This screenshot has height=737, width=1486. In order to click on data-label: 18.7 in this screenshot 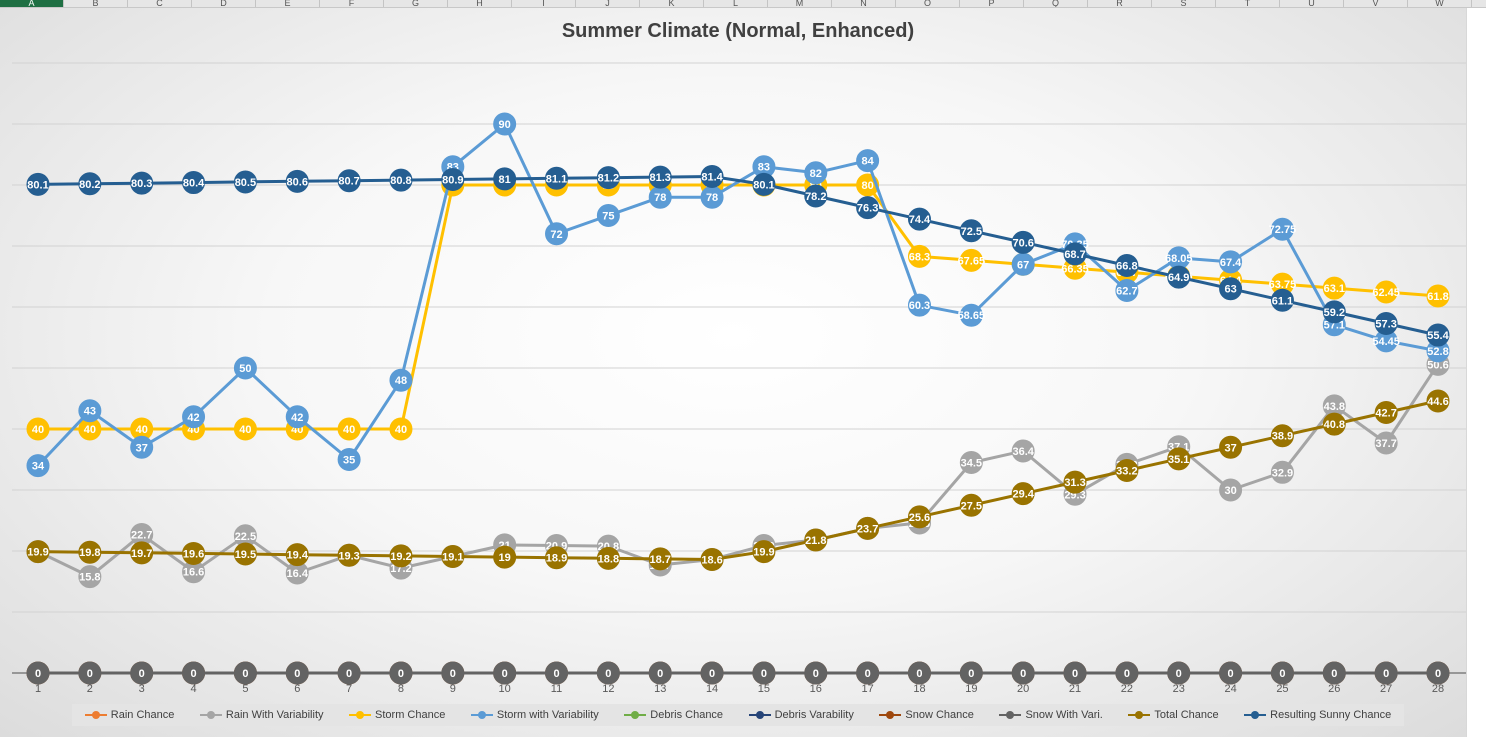, I will do `click(660, 560)`.